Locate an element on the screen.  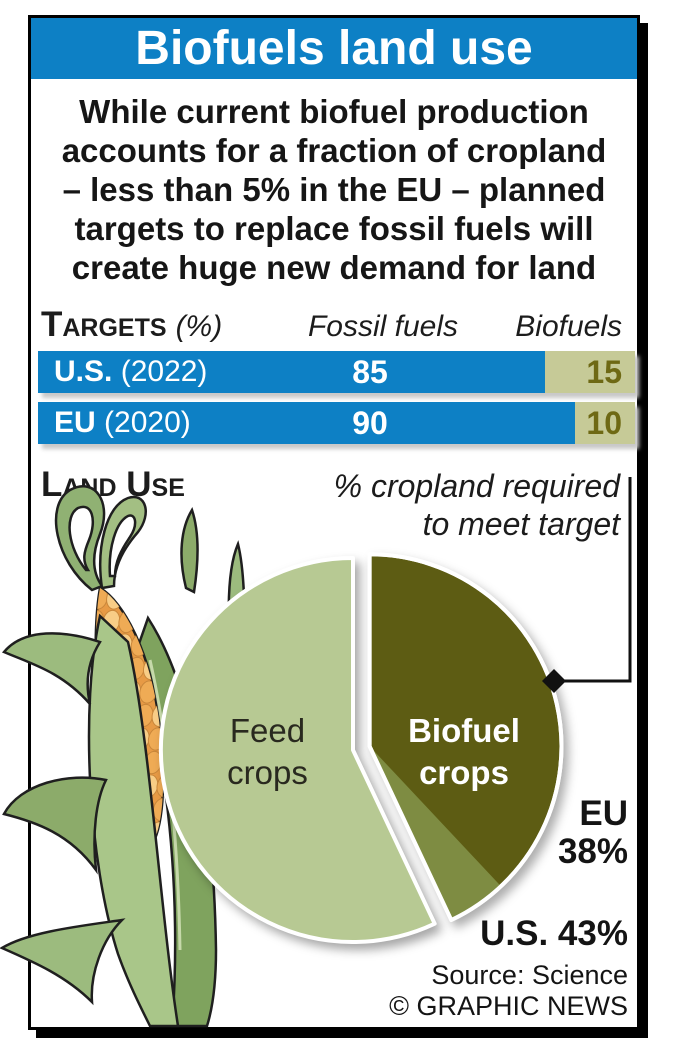
bar-segment-biofuel-us is located at coordinates (590, 372).